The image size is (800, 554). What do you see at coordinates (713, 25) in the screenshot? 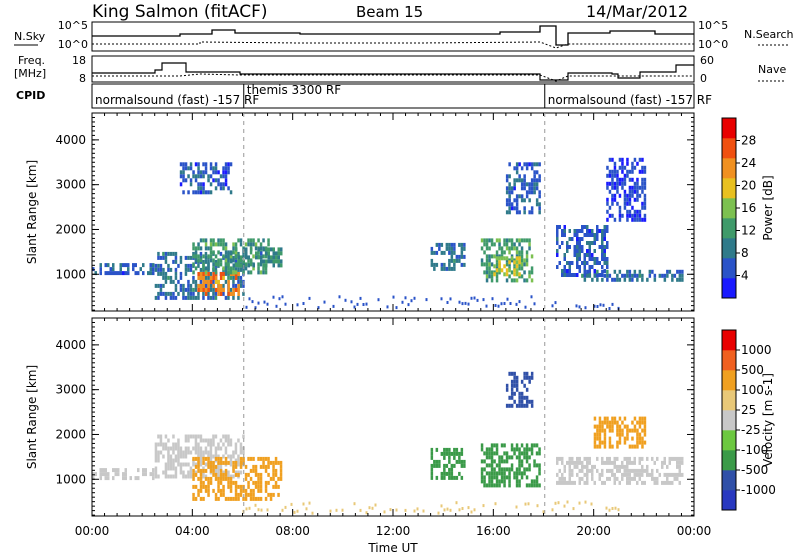
I see `nsearch-tick-top: 10^5` at bounding box center [713, 25].